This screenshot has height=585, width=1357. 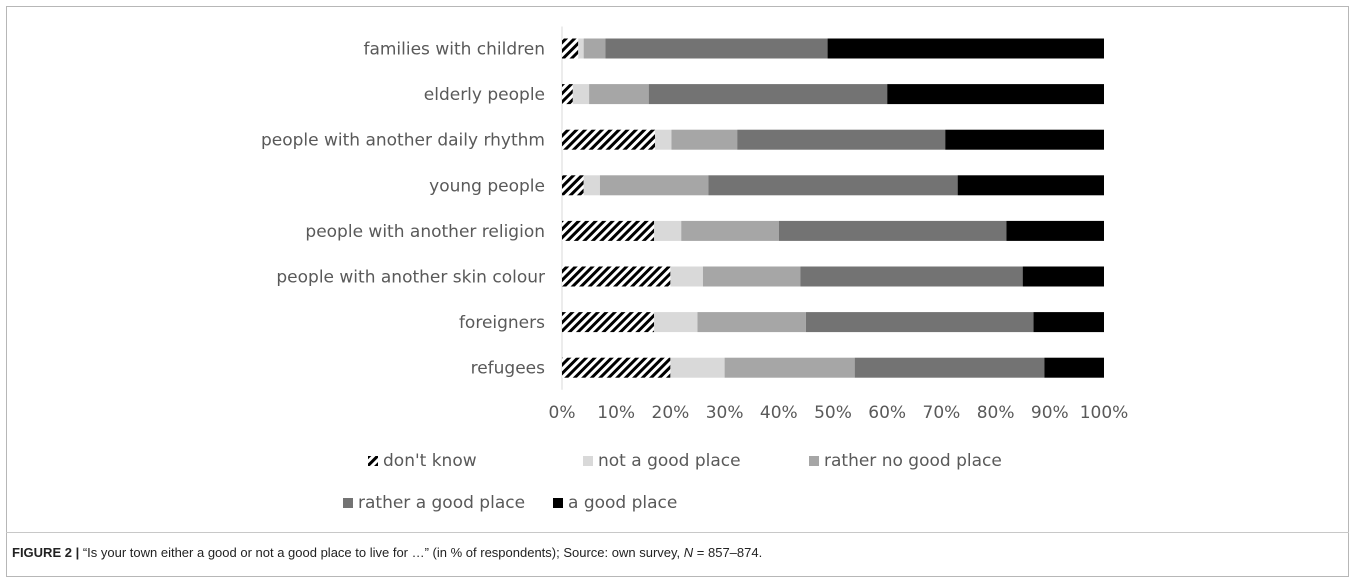 What do you see at coordinates (508, 369) in the screenshot?
I see `category-label-refugees: refugees` at bounding box center [508, 369].